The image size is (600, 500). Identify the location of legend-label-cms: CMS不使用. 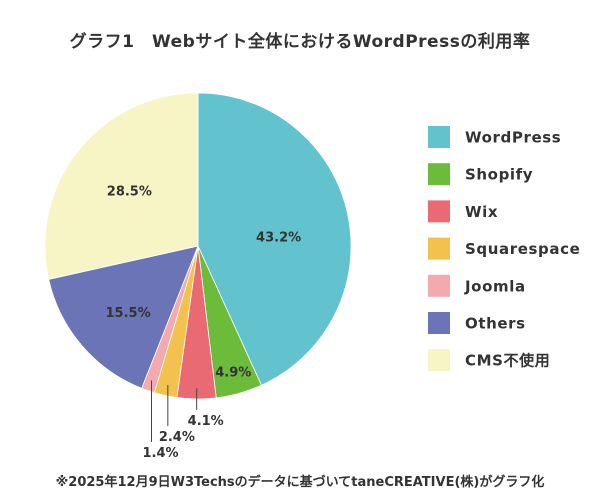
(507, 361).